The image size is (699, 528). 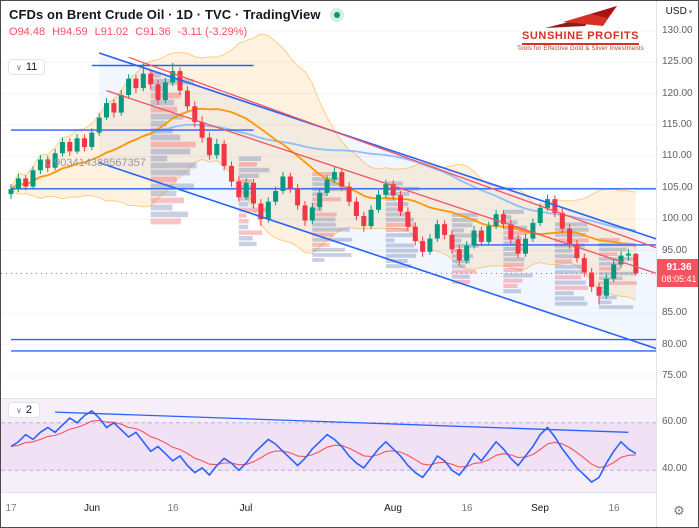 What do you see at coordinates (675, 312) in the screenshot?
I see `price-axis-label: 85.00` at bounding box center [675, 312].